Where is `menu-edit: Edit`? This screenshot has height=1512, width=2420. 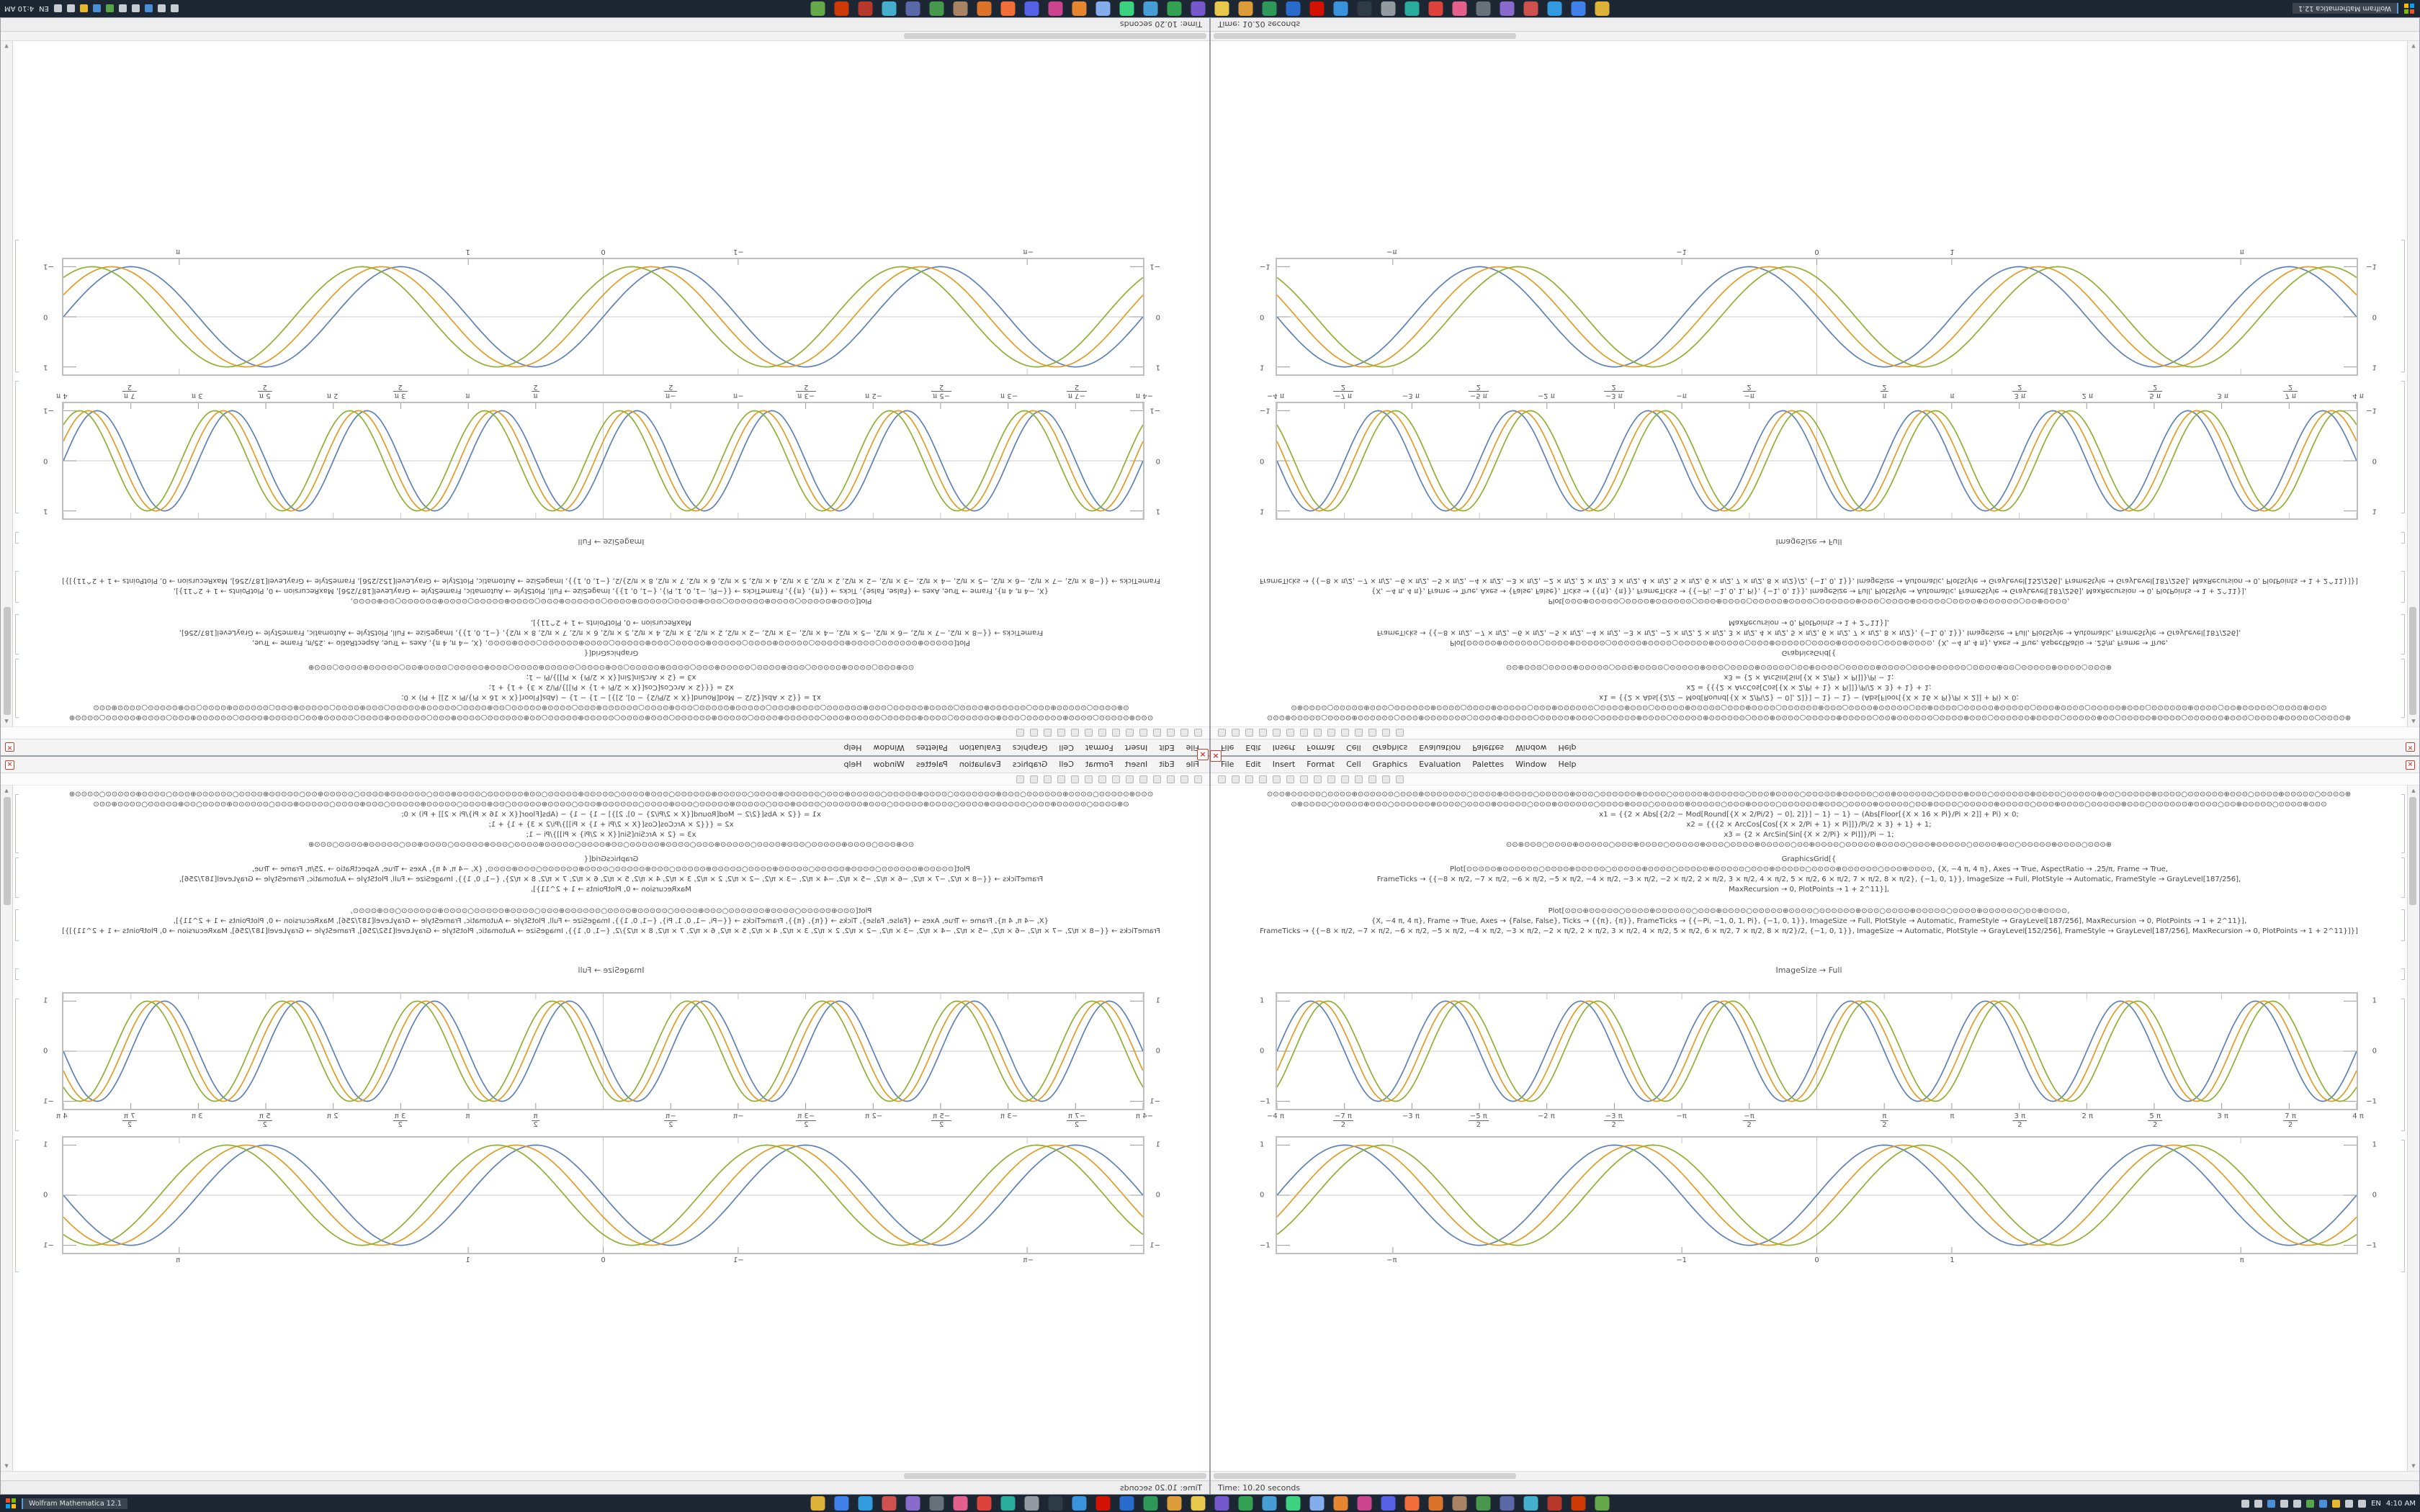 menu-edit: Edit is located at coordinates (1253, 764).